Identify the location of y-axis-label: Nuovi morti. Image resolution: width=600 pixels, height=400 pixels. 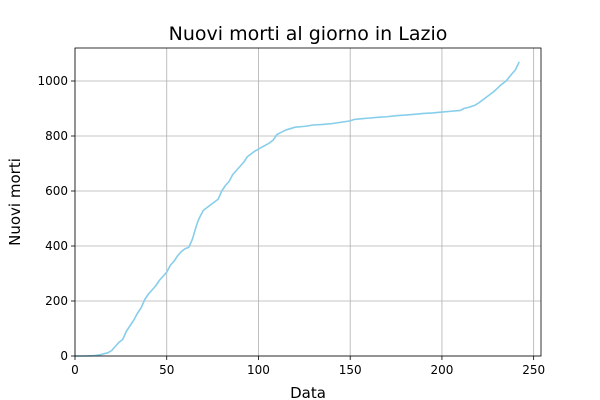
(15, 202).